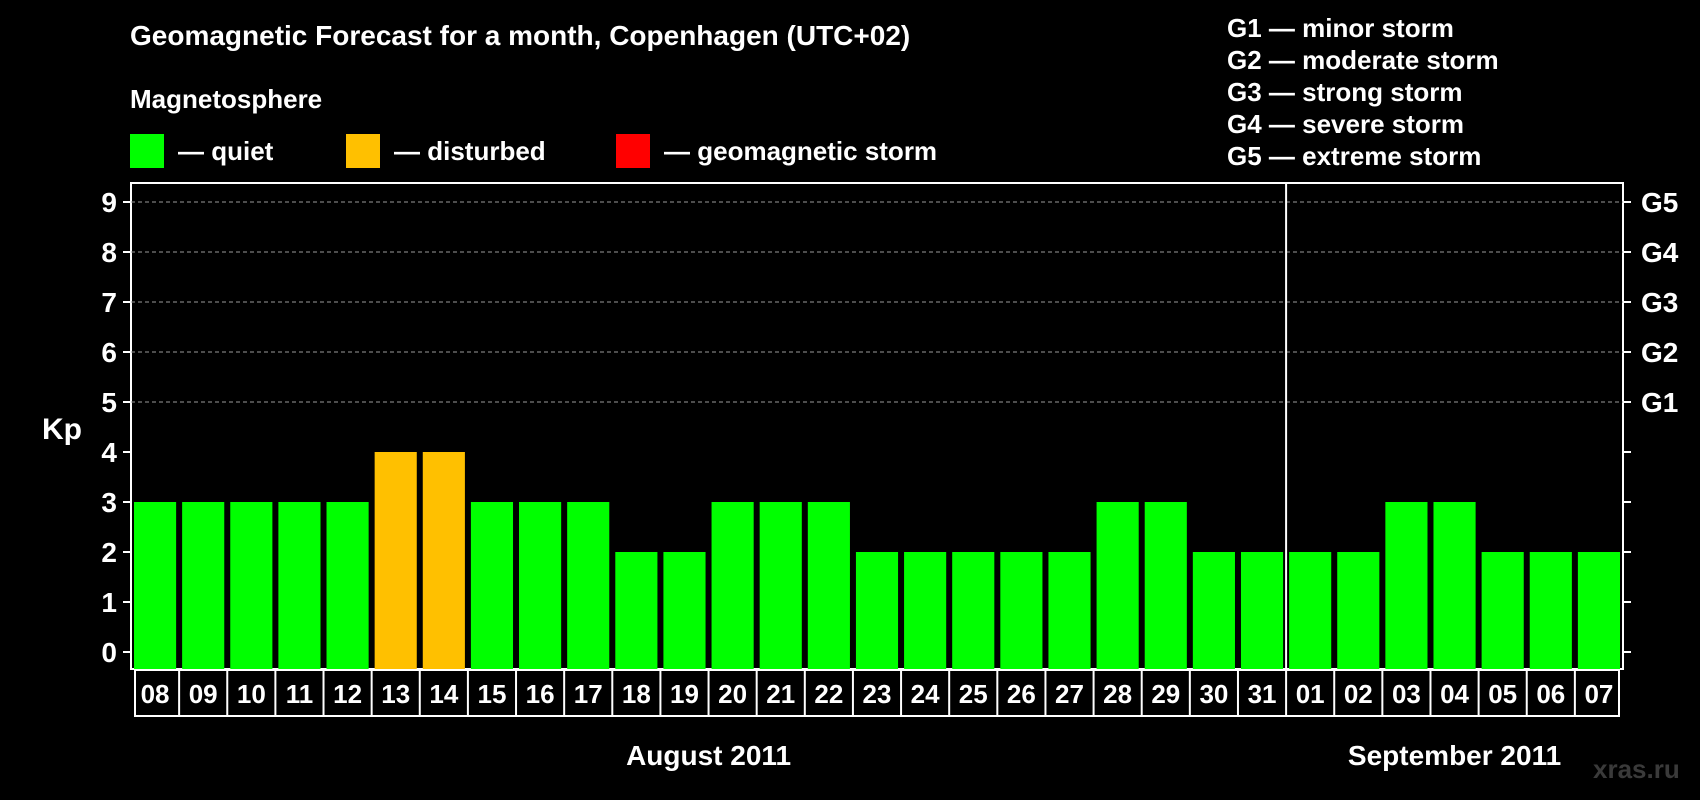  Describe the element at coordinates (203, 694) in the screenshot. I see `date-label: 09` at that location.